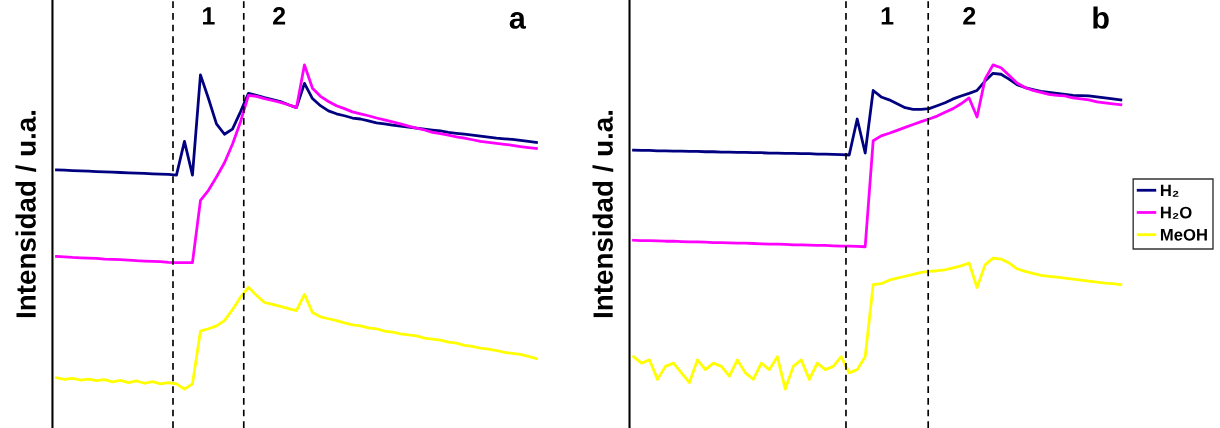 The height and width of the screenshot is (428, 1220). What do you see at coordinates (518, 20) in the screenshot?
I see `chart-title: a` at bounding box center [518, 20].